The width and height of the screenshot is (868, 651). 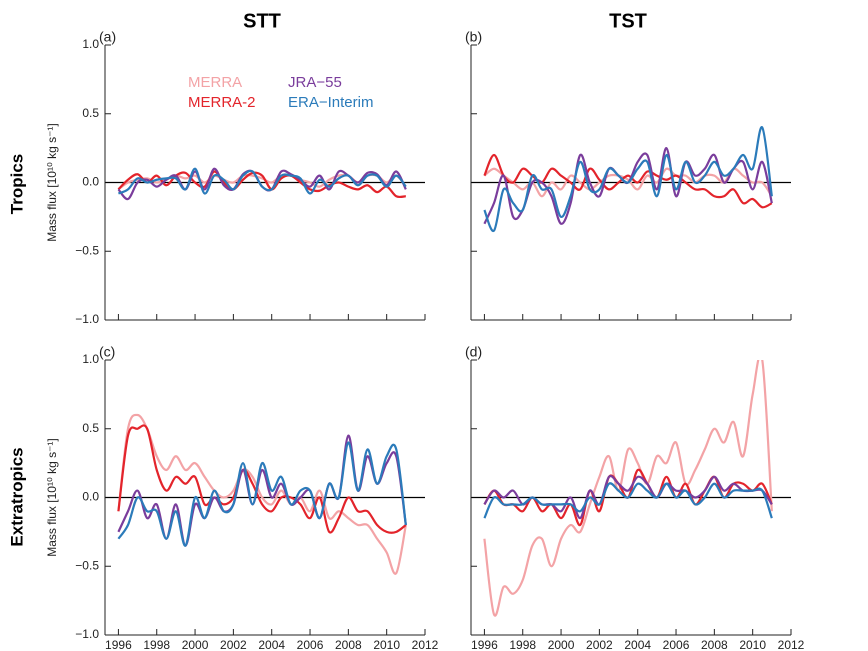 What do you see at coordinates (16, 496) in the screenshot?
I see `row-label: Extratropics` at bounding box center [16, 496].